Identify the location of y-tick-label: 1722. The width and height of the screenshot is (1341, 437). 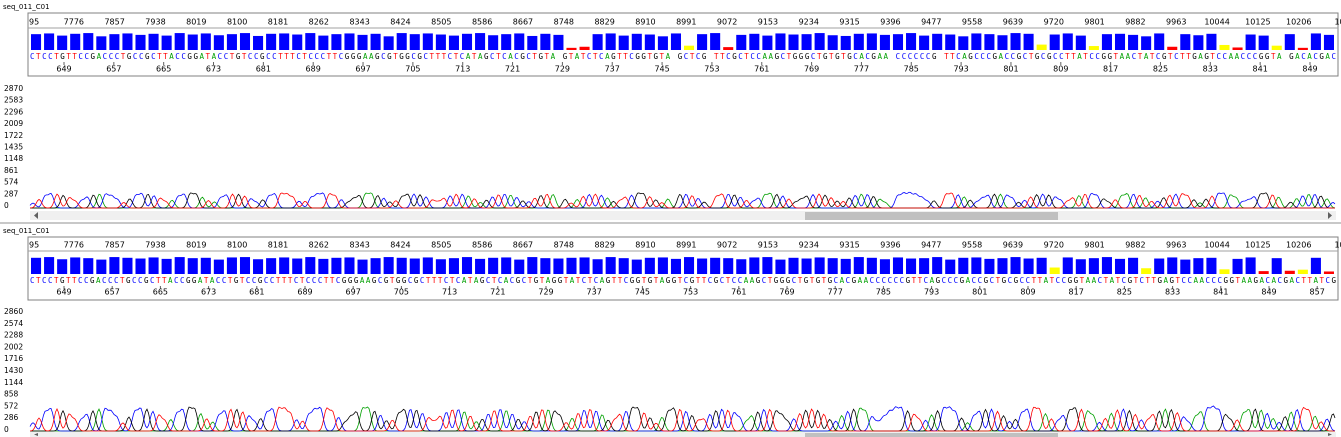
(13, 135).